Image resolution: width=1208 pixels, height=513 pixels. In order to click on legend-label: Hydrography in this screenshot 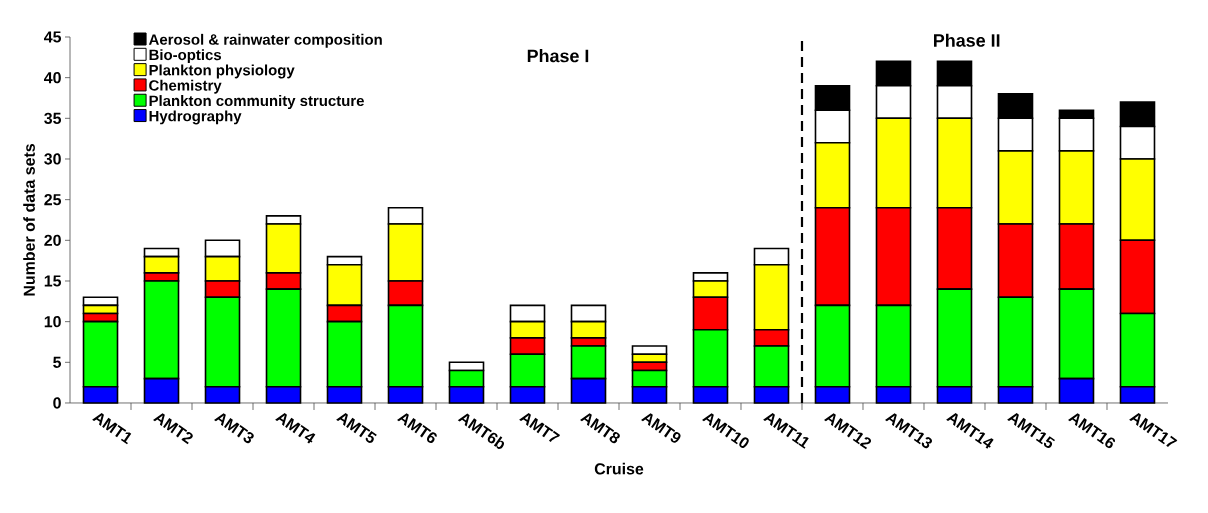, I will do `click(195, 117)`.